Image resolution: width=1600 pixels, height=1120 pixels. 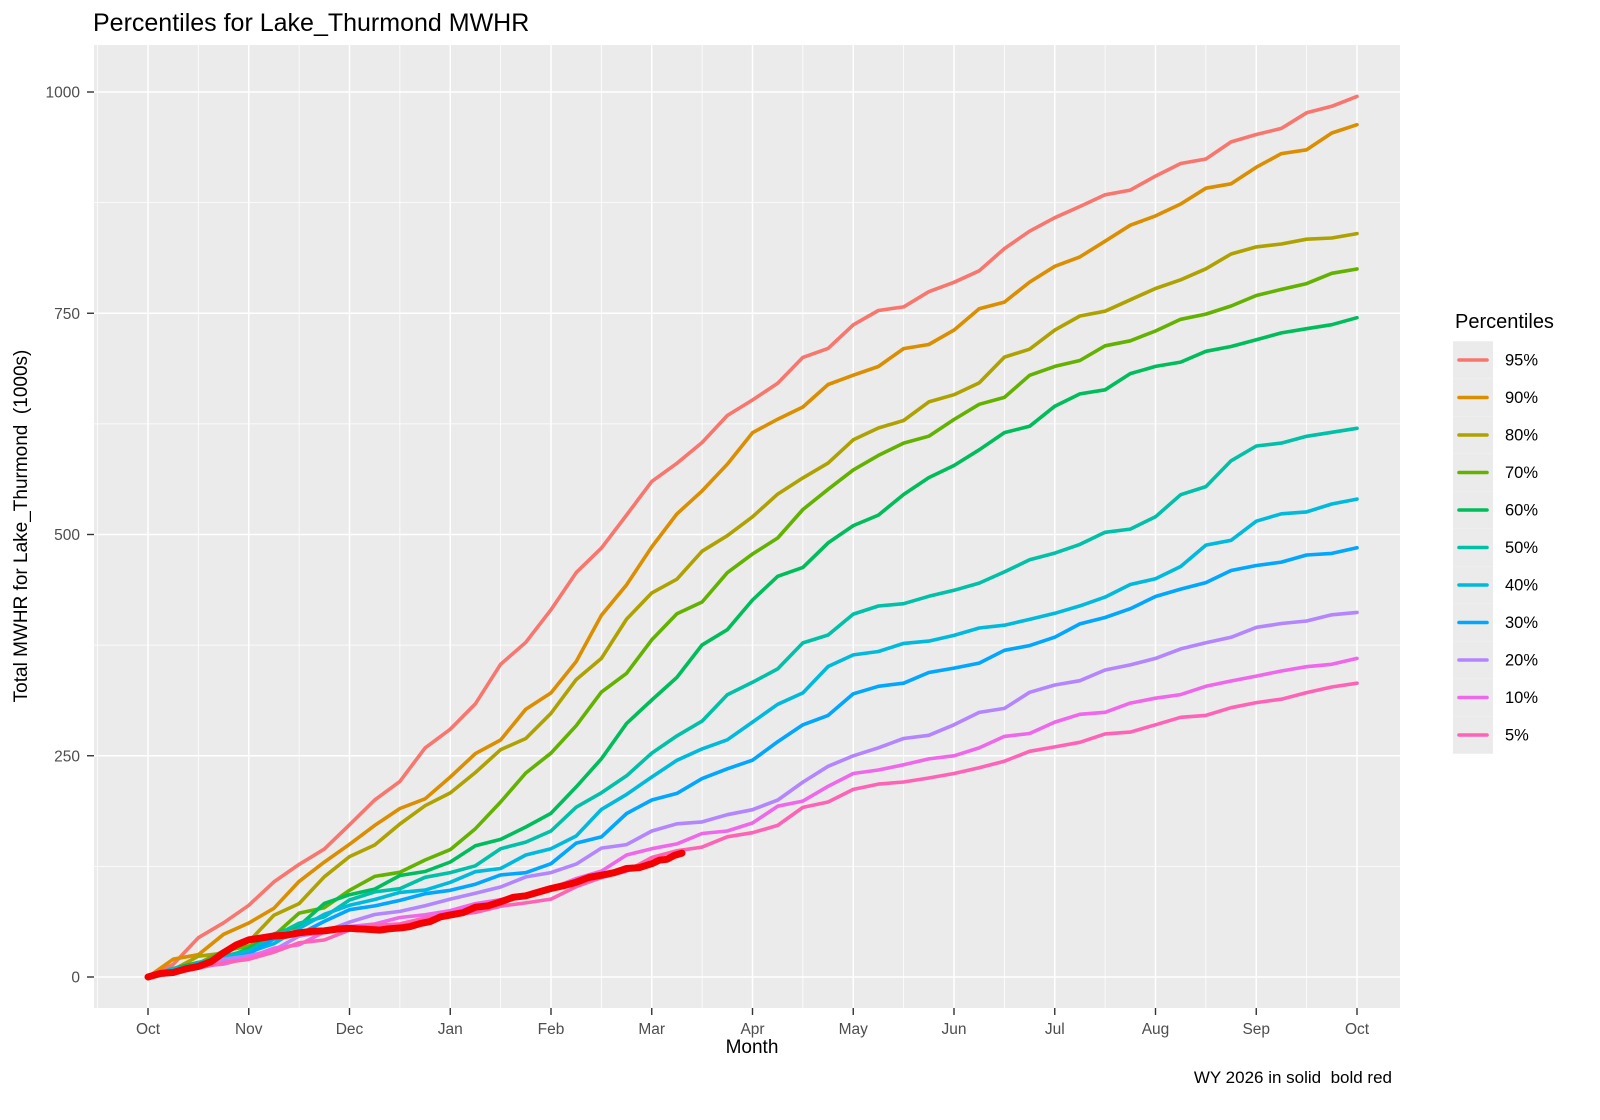 What do you see at coordinates (63, 93) in the screenshot?
I see `y-tick-label: 1000` at bounding box center [63, 93].